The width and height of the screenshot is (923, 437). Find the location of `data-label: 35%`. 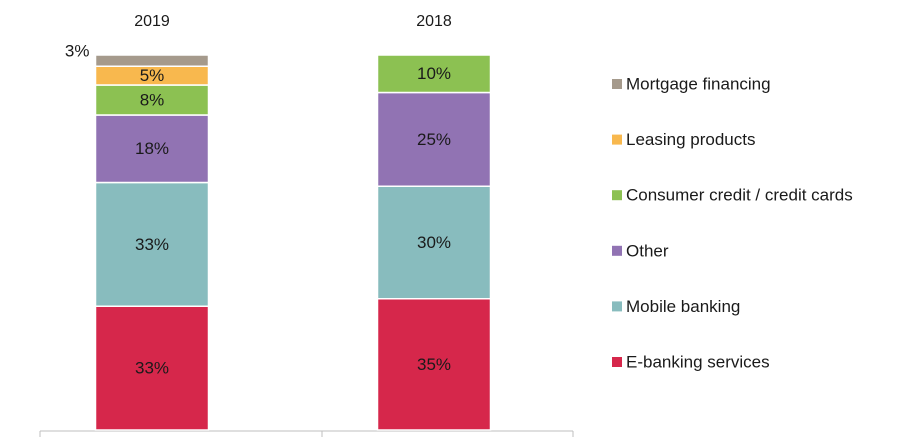

data-label: 35% is located at coordinates (434, 364).